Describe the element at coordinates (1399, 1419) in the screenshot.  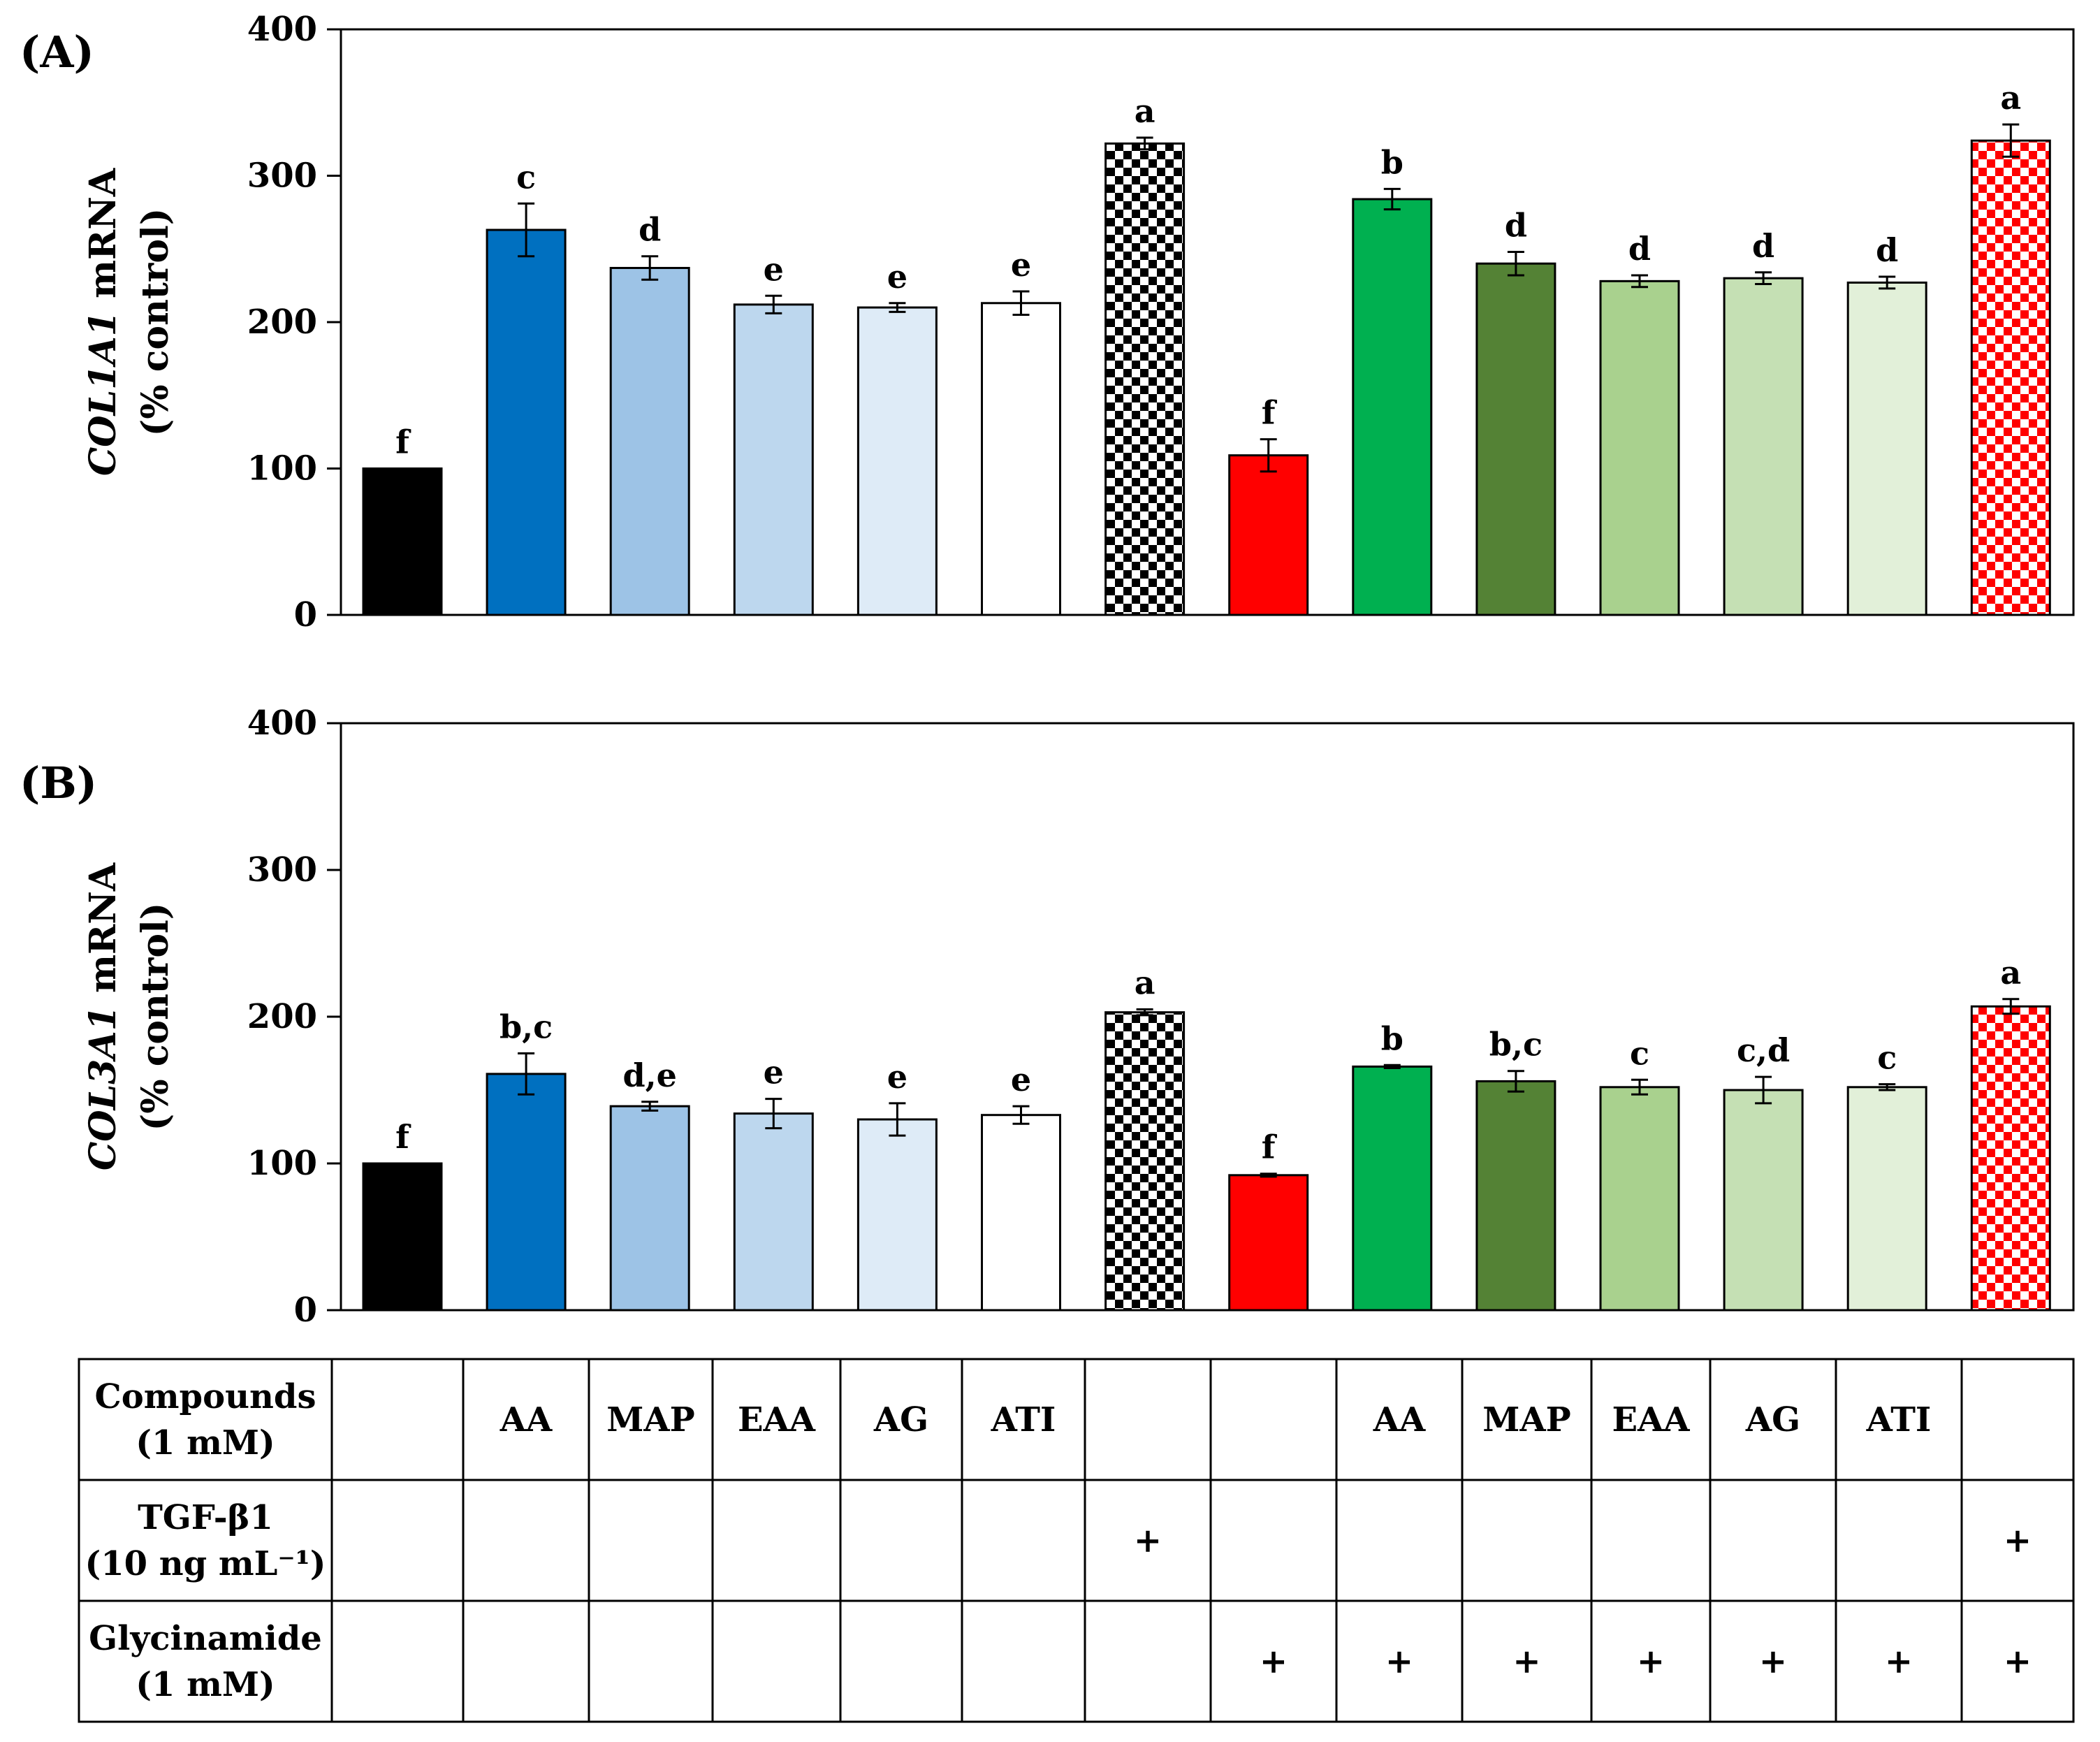
I see `table-cell: AA` at that location.